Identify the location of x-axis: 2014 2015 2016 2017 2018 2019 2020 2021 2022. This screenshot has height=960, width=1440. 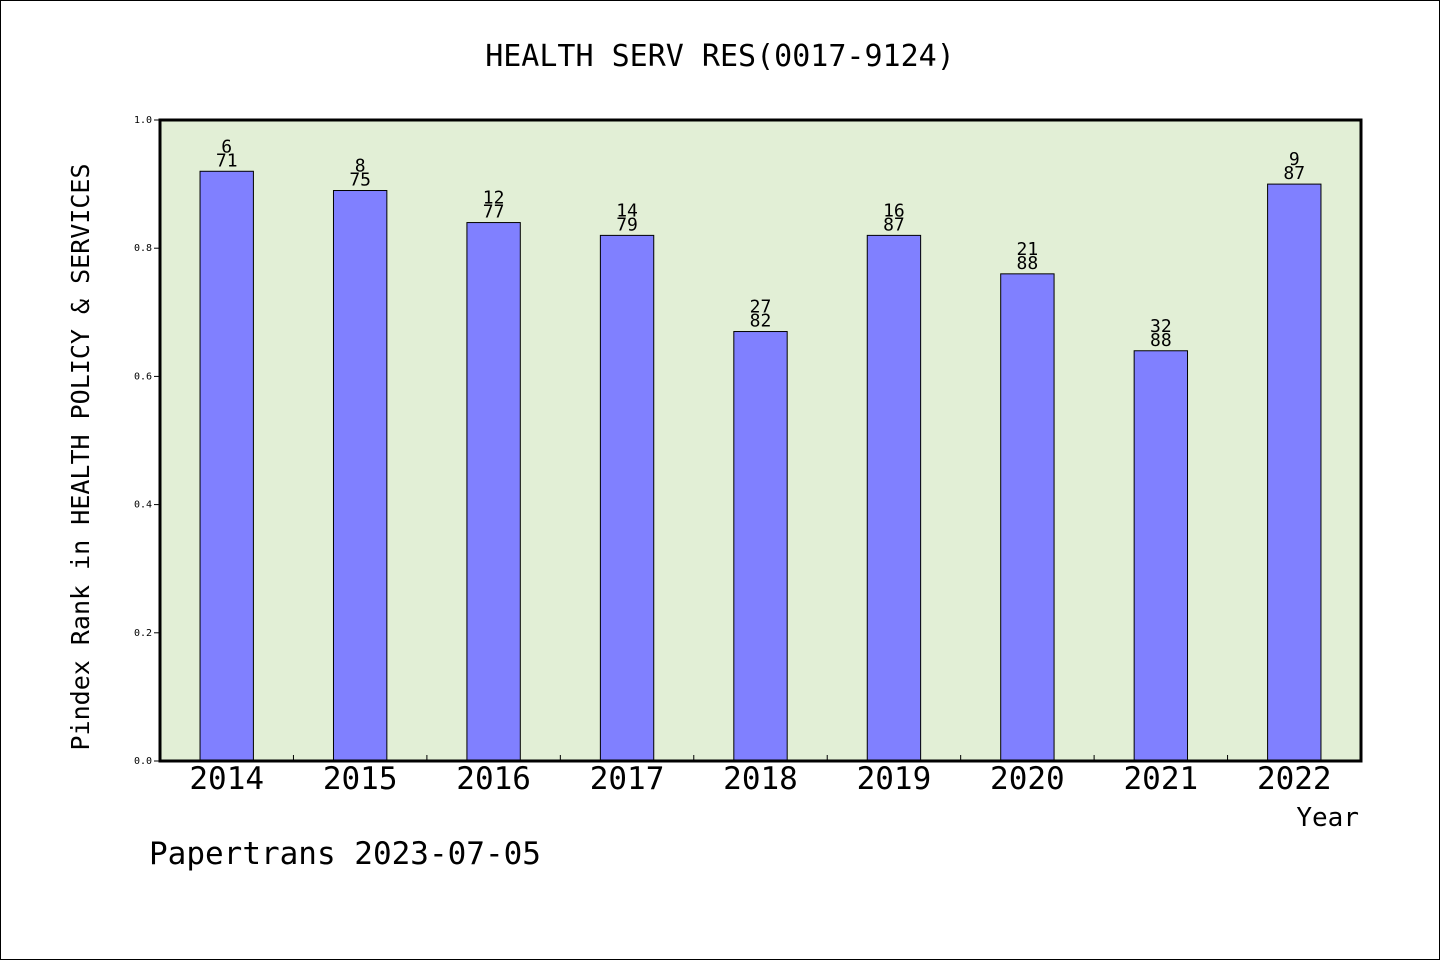
(760, 776).